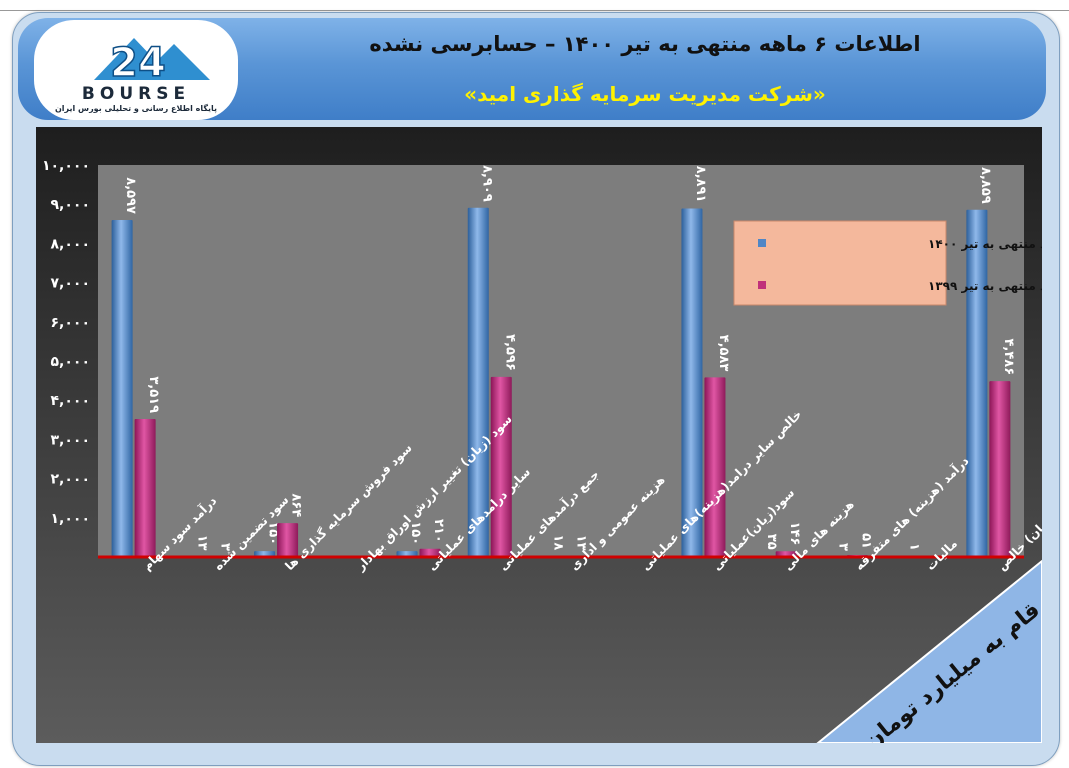 This screenshot has width=1069, height=768. What do you see at coordinates (1008, 356) in the screenshot?
I see `data-label: ۴,۴۸۶` at bounding box center [1008, 356].